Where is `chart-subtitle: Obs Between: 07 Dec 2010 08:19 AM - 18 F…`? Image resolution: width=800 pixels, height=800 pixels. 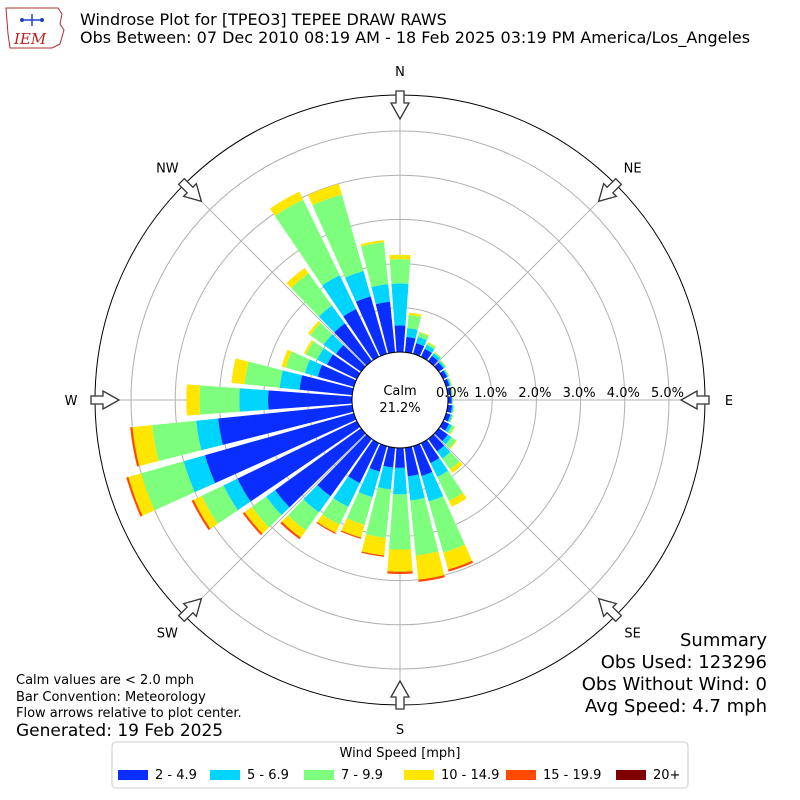
chart-subtitle: Obs Between: 07 Dec 2010 08:19 AM - 18 F… is located at coordinates (415, 38).